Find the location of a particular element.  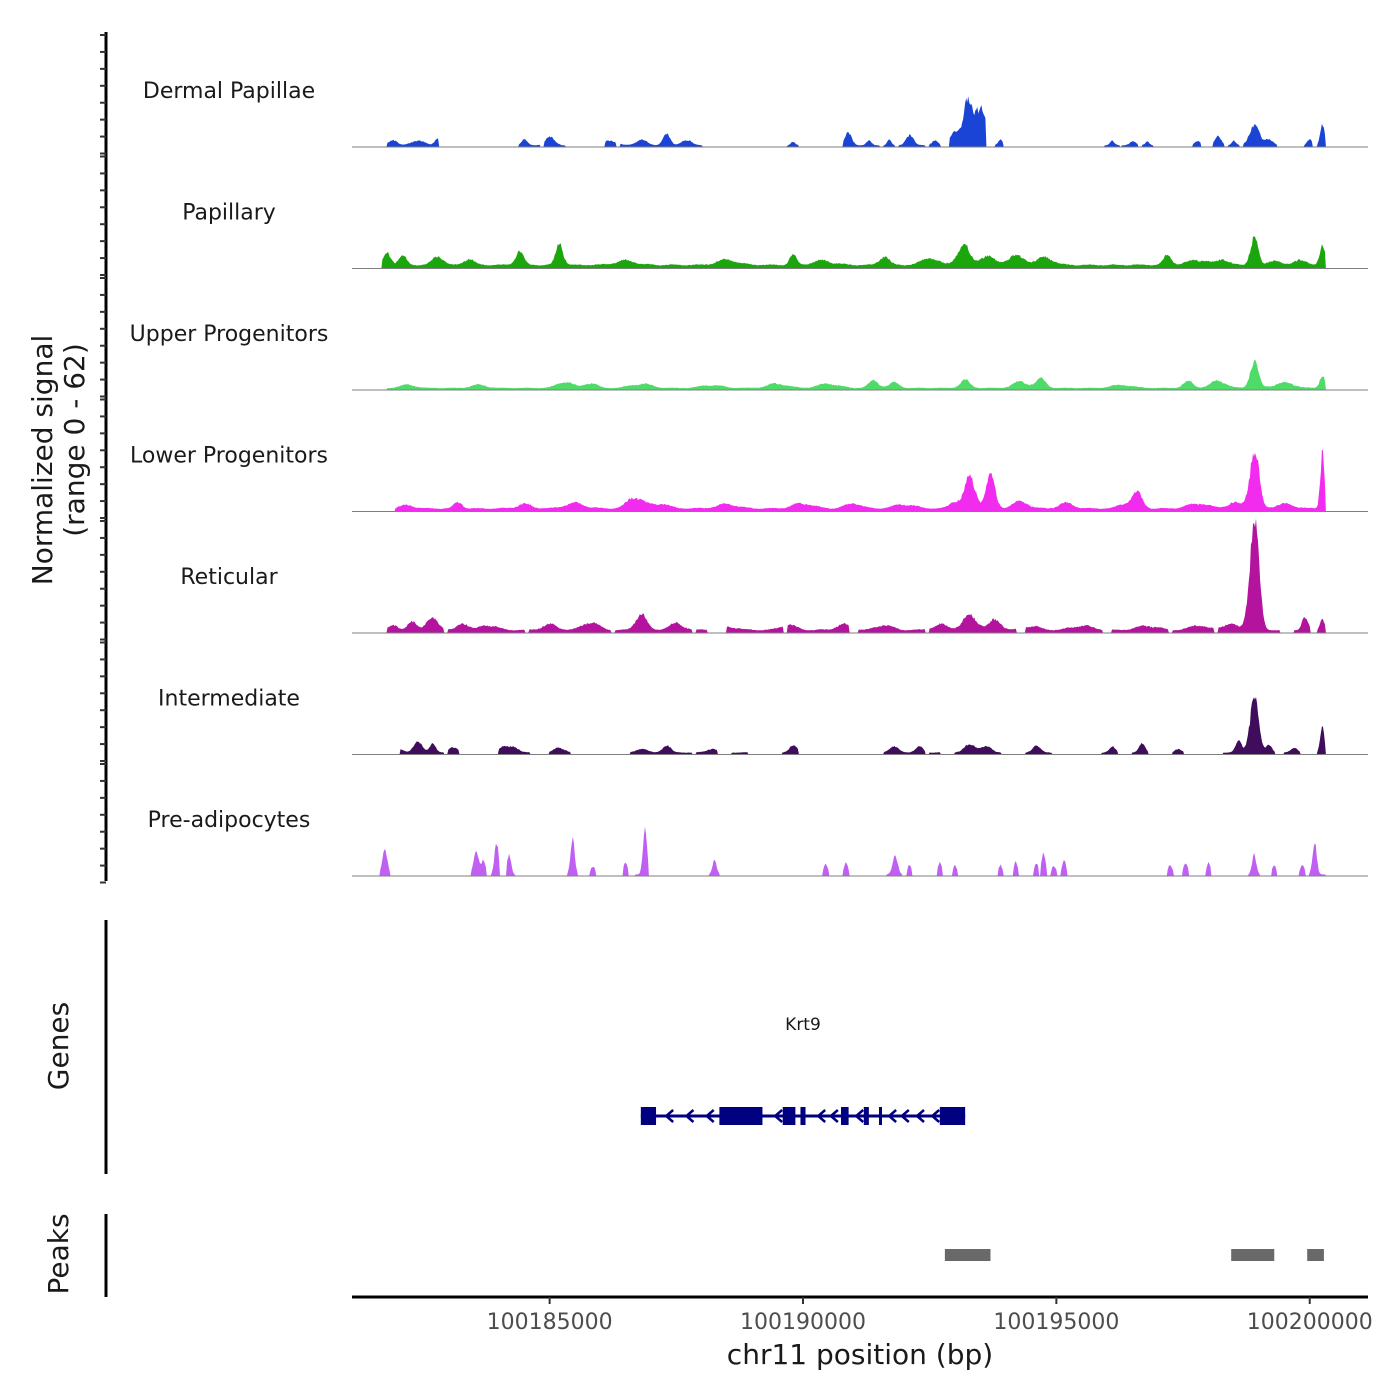

track-lower-progenitors: Lower Progenitors is located at coordinates (749, 478).